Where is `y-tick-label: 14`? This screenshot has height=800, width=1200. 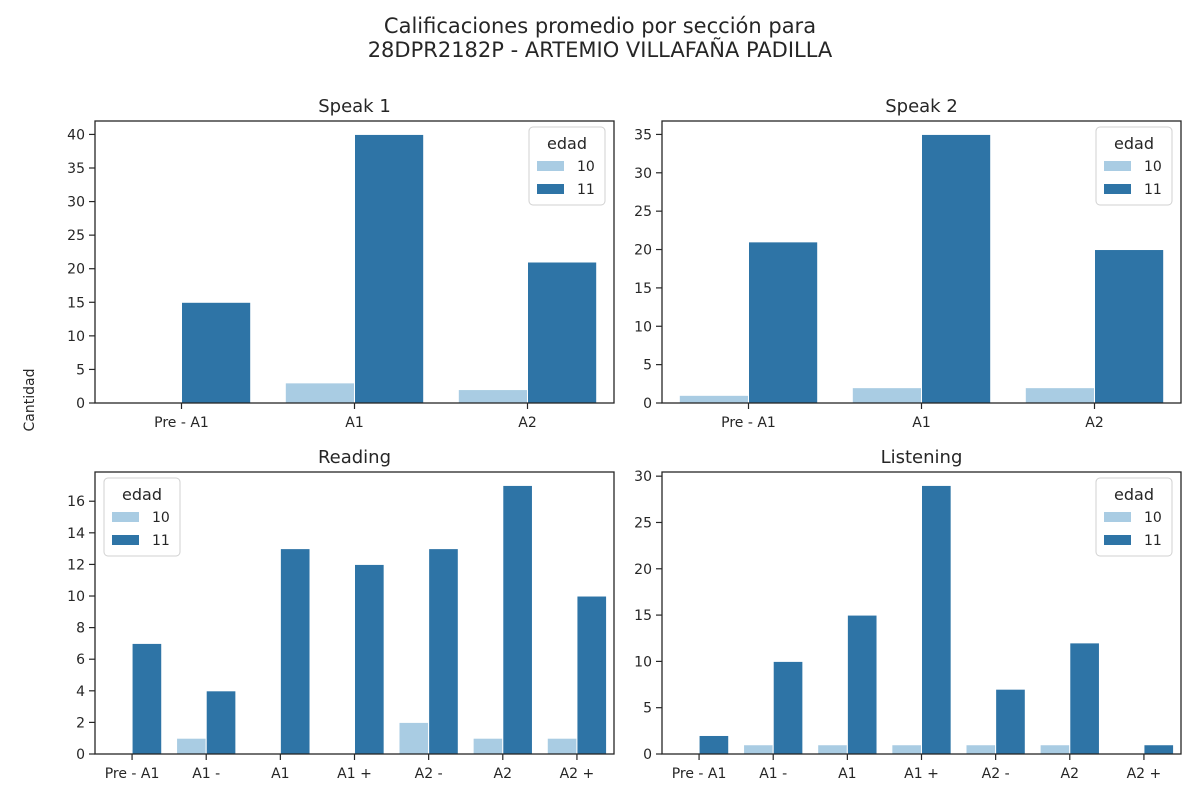
y-tick-label: 14 is located at coordinates (76, 534).